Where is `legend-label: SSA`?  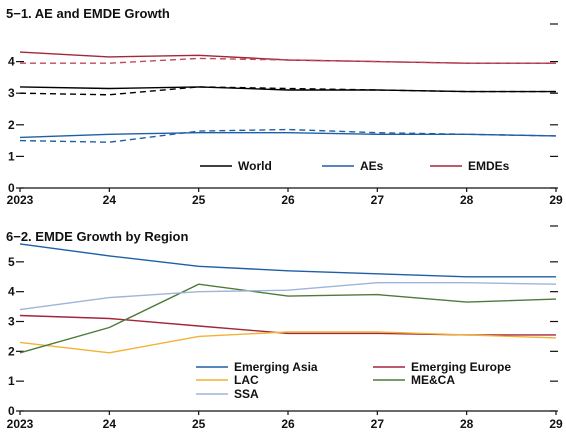 legend-label: SSA is located at coordinates (246, 394).